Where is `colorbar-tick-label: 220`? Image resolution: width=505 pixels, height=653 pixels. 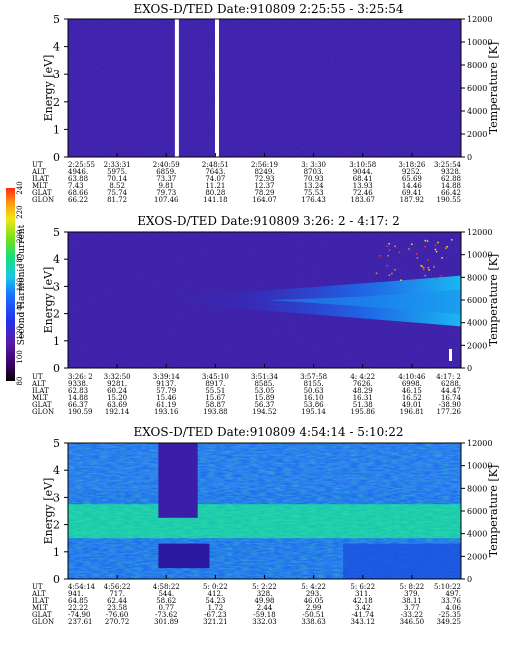
colorbar-tick-label: 220 is located at coordinates (20, 211).